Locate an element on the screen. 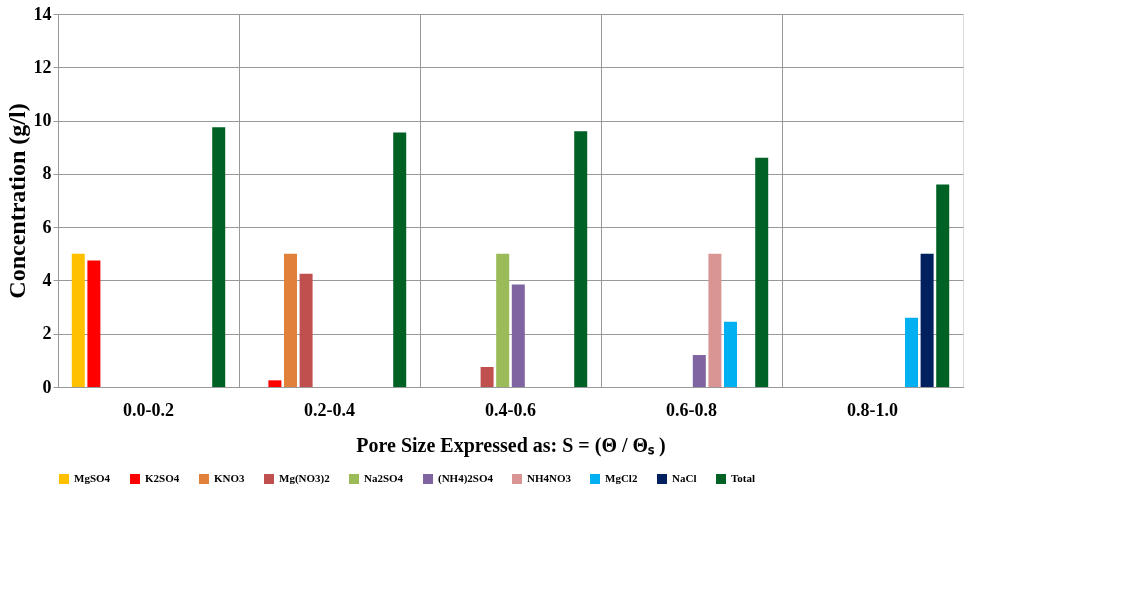  legend-label: Na2SO4 is located at coordinates (384, 478).